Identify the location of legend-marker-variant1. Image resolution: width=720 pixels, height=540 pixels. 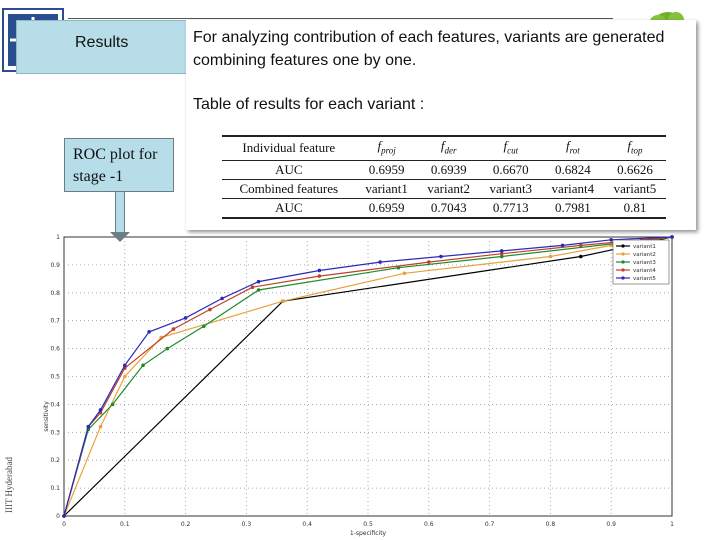
(623, 246).